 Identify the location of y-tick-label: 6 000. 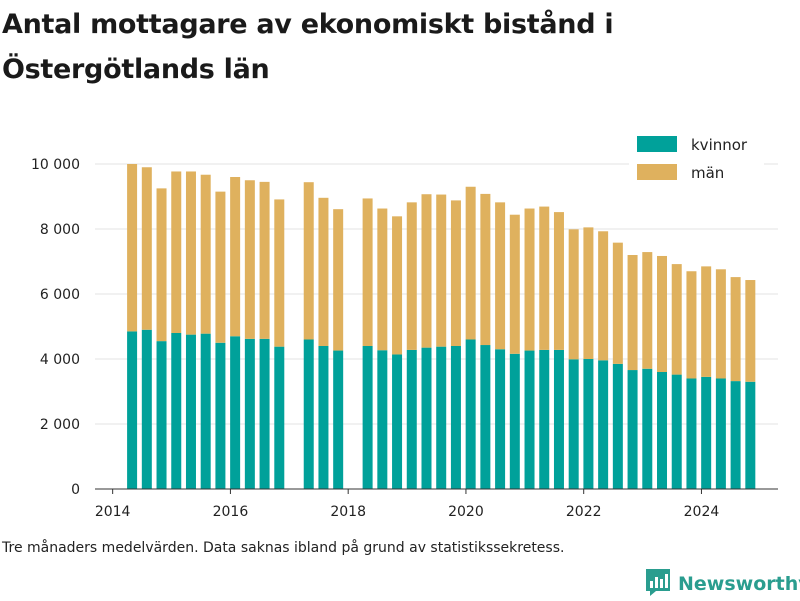
(60, 295).